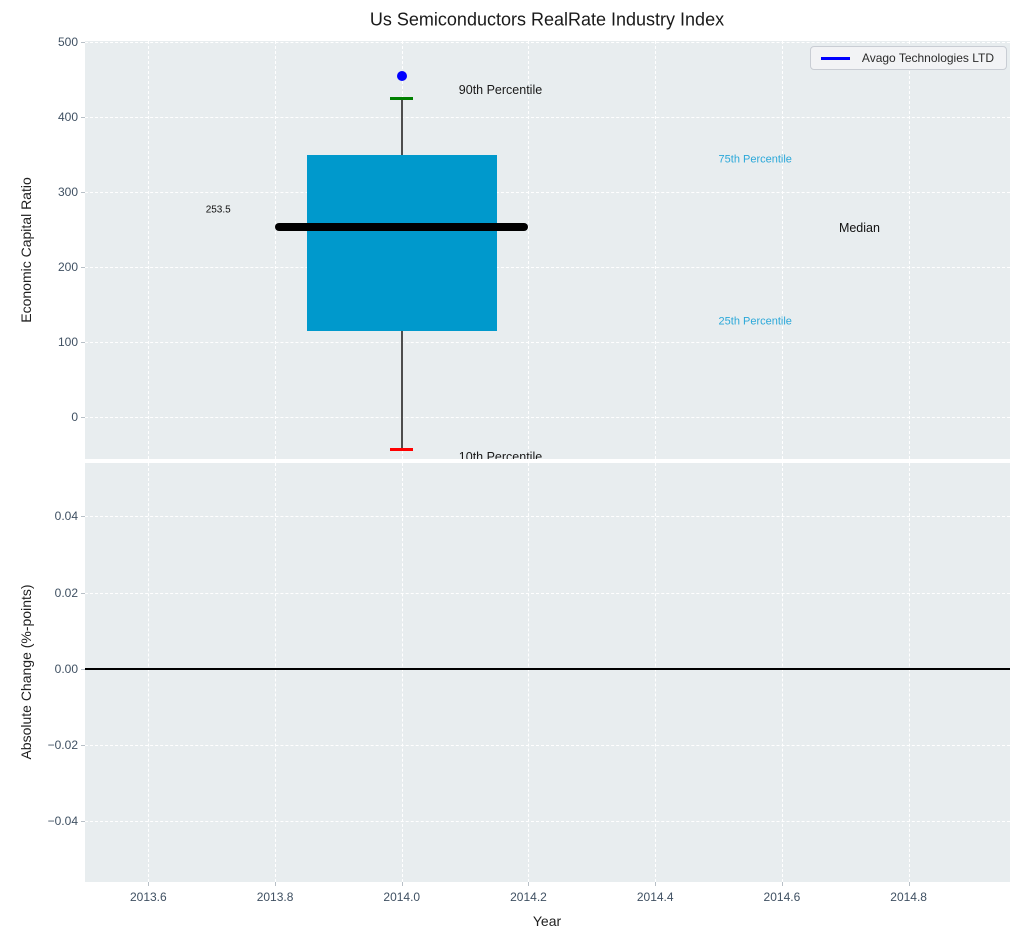 This screenshot has height=940, width=1025. What do you see at coordinates (67, 191) in the screenshot?
I see `y-tick-label: 300` at bounding box center [67, 191].